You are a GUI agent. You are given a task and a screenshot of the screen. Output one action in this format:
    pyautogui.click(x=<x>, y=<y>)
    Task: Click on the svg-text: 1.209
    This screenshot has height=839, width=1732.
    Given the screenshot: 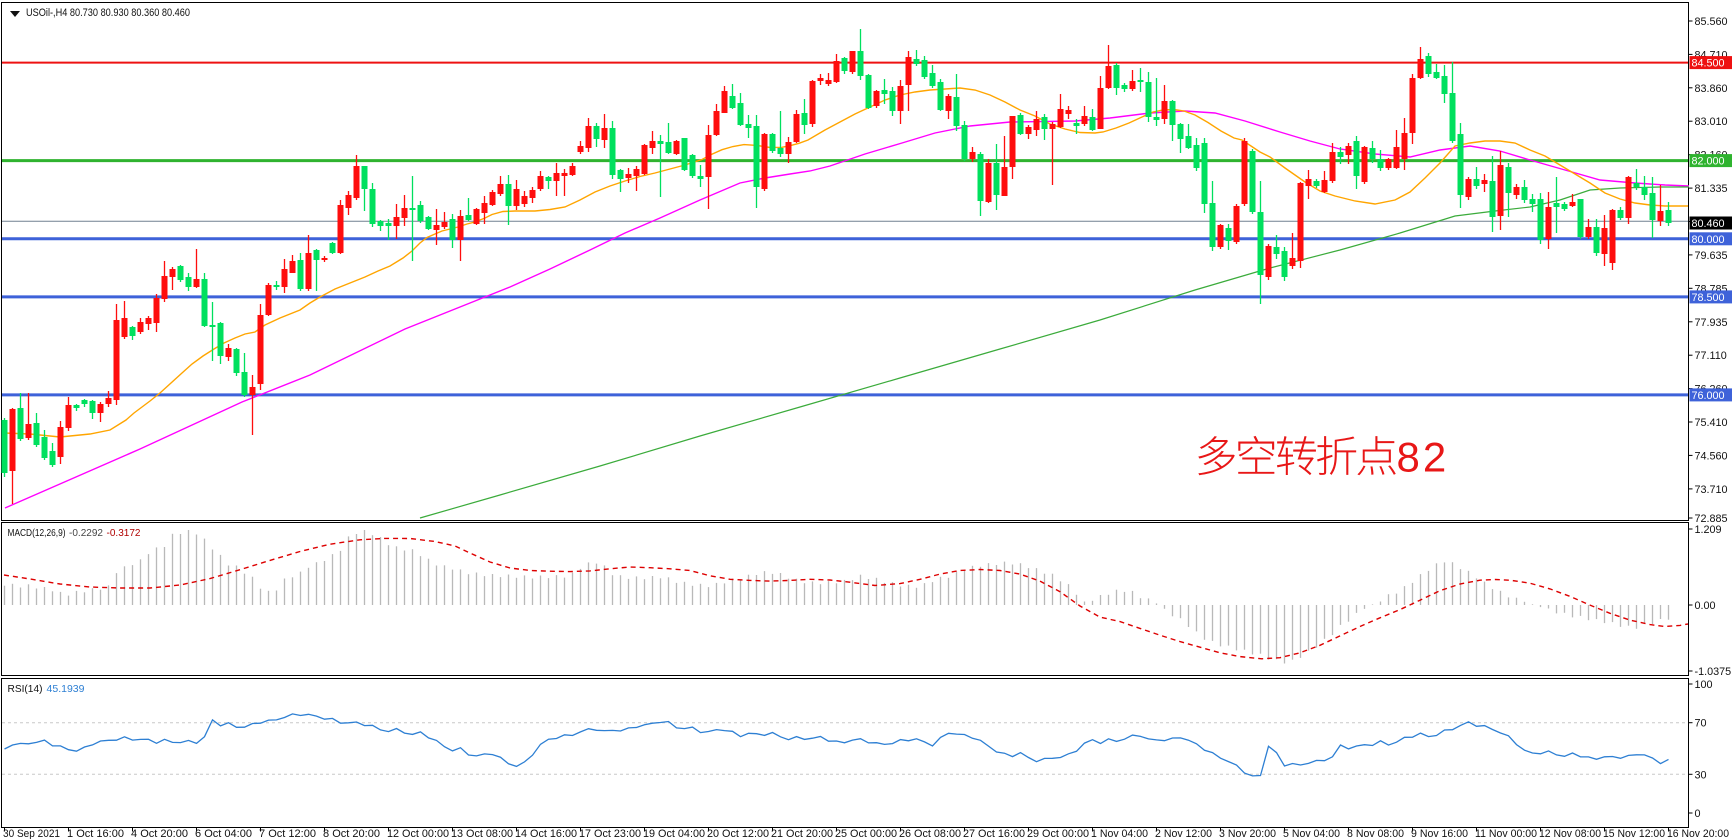 What is the action you would take?
    pyautogui.click(x=1708, y=530)
    